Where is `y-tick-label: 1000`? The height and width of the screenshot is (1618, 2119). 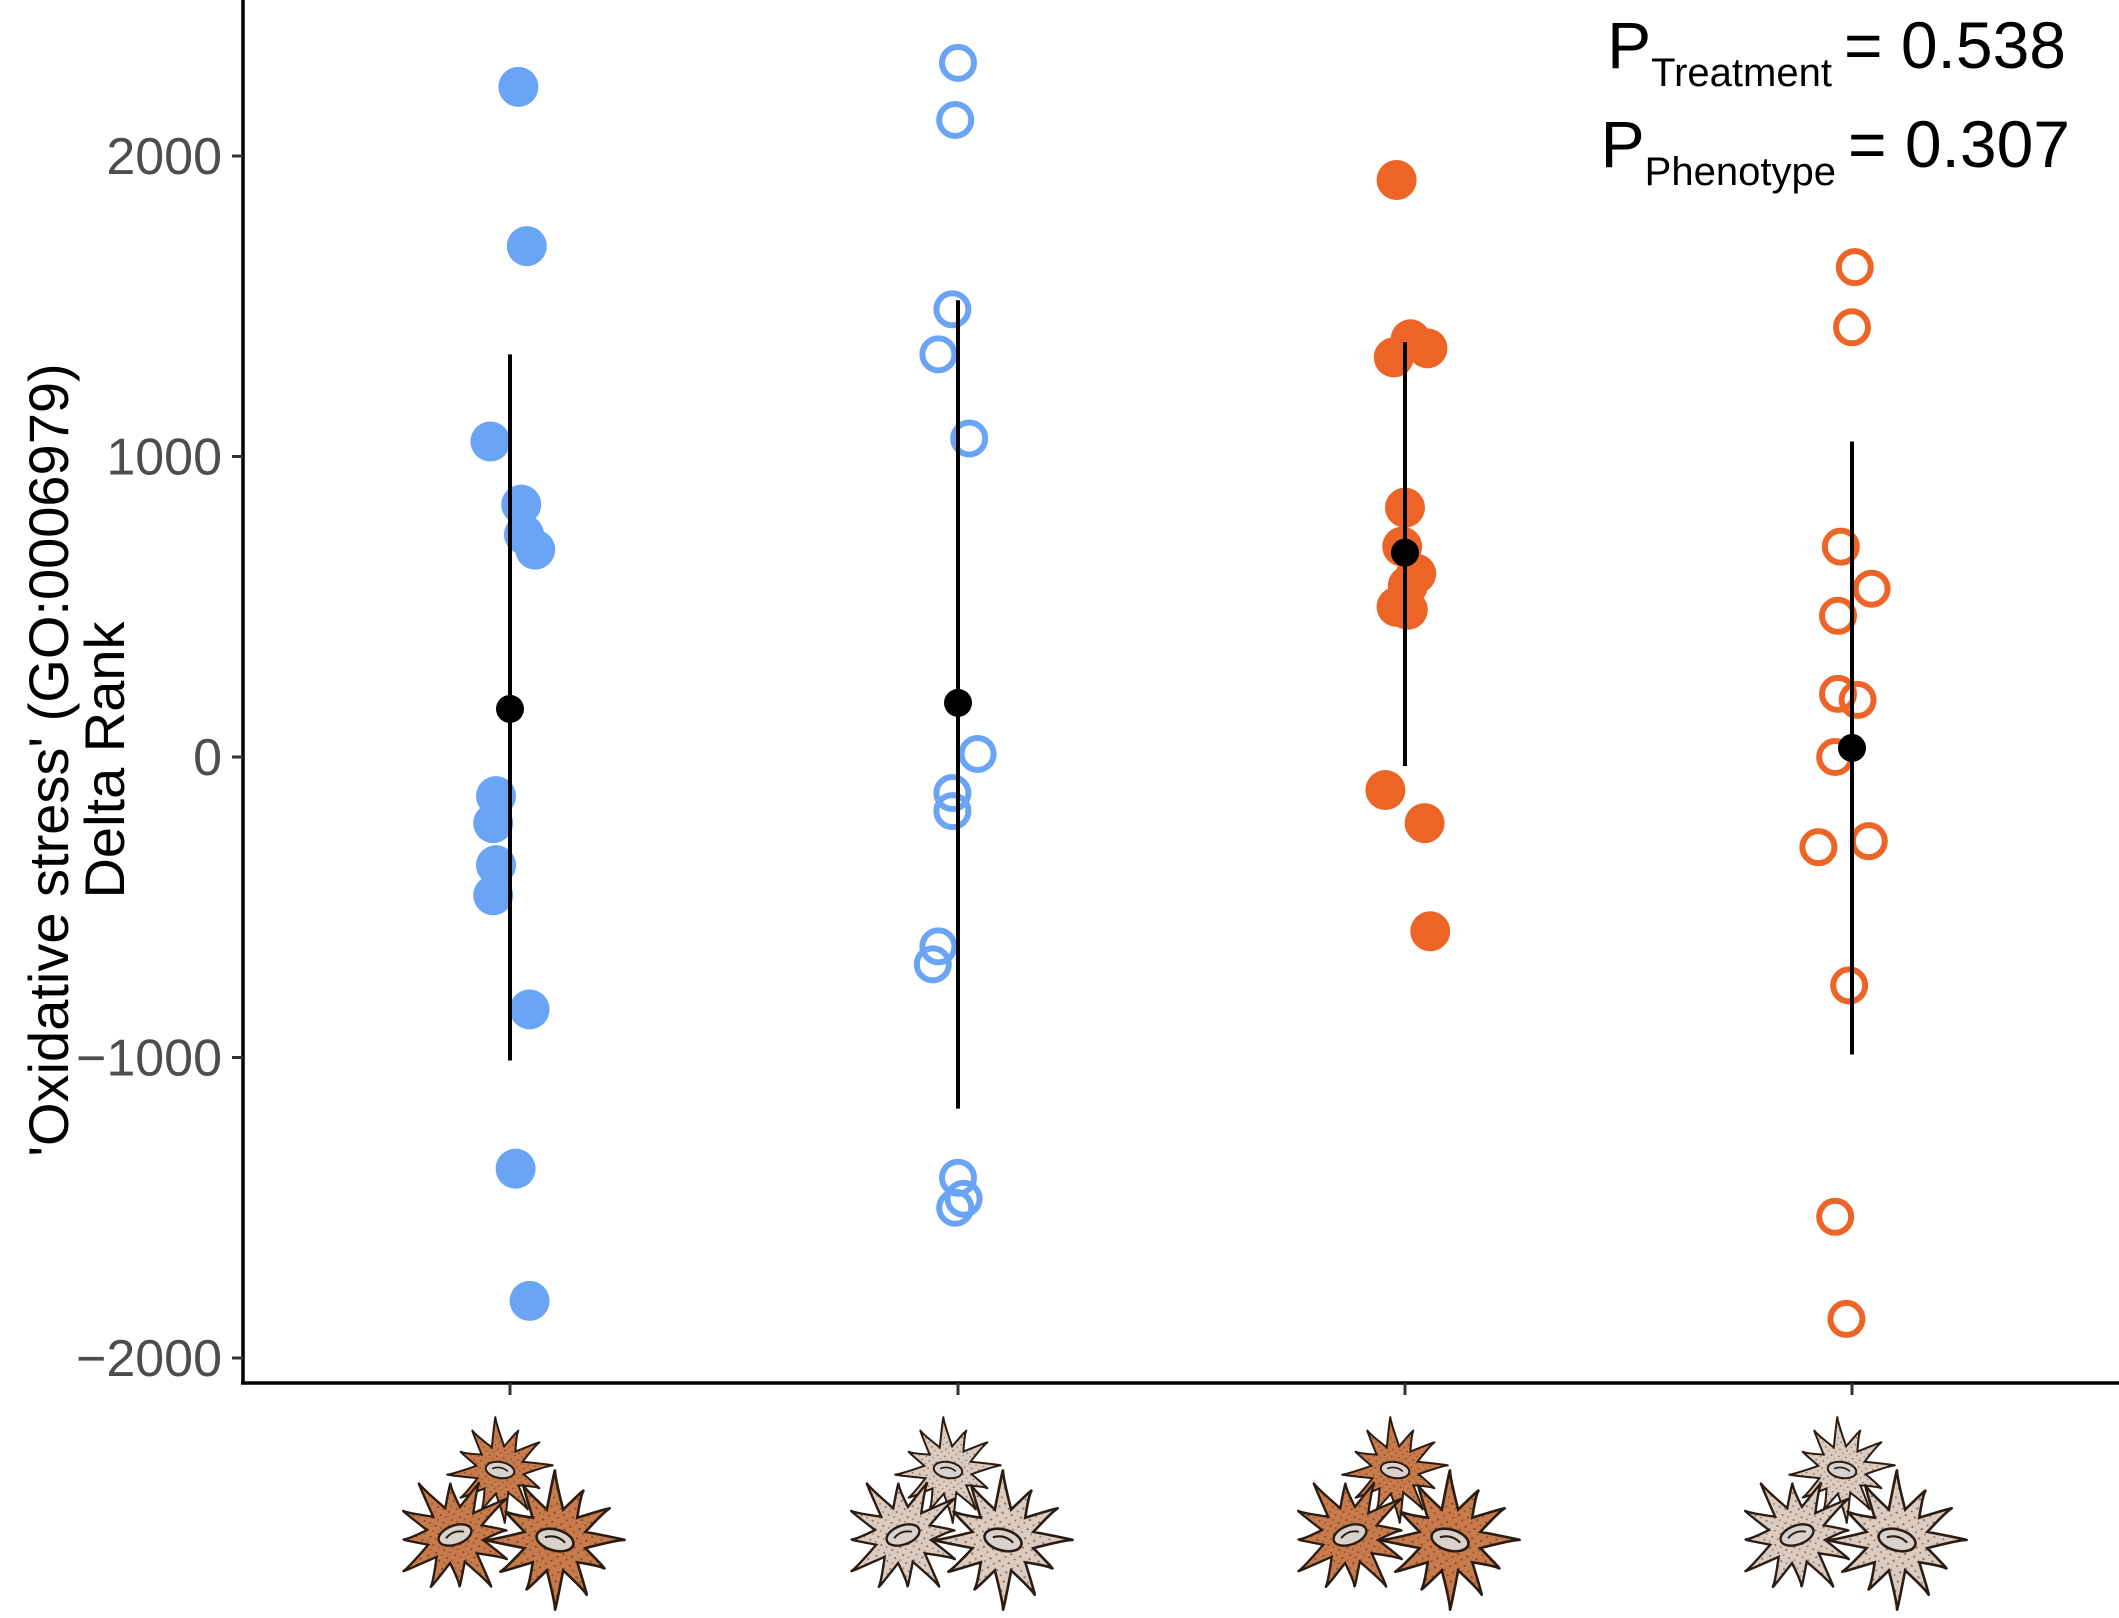 y-tick-label: 1000 is located at coordinates (164, 458).